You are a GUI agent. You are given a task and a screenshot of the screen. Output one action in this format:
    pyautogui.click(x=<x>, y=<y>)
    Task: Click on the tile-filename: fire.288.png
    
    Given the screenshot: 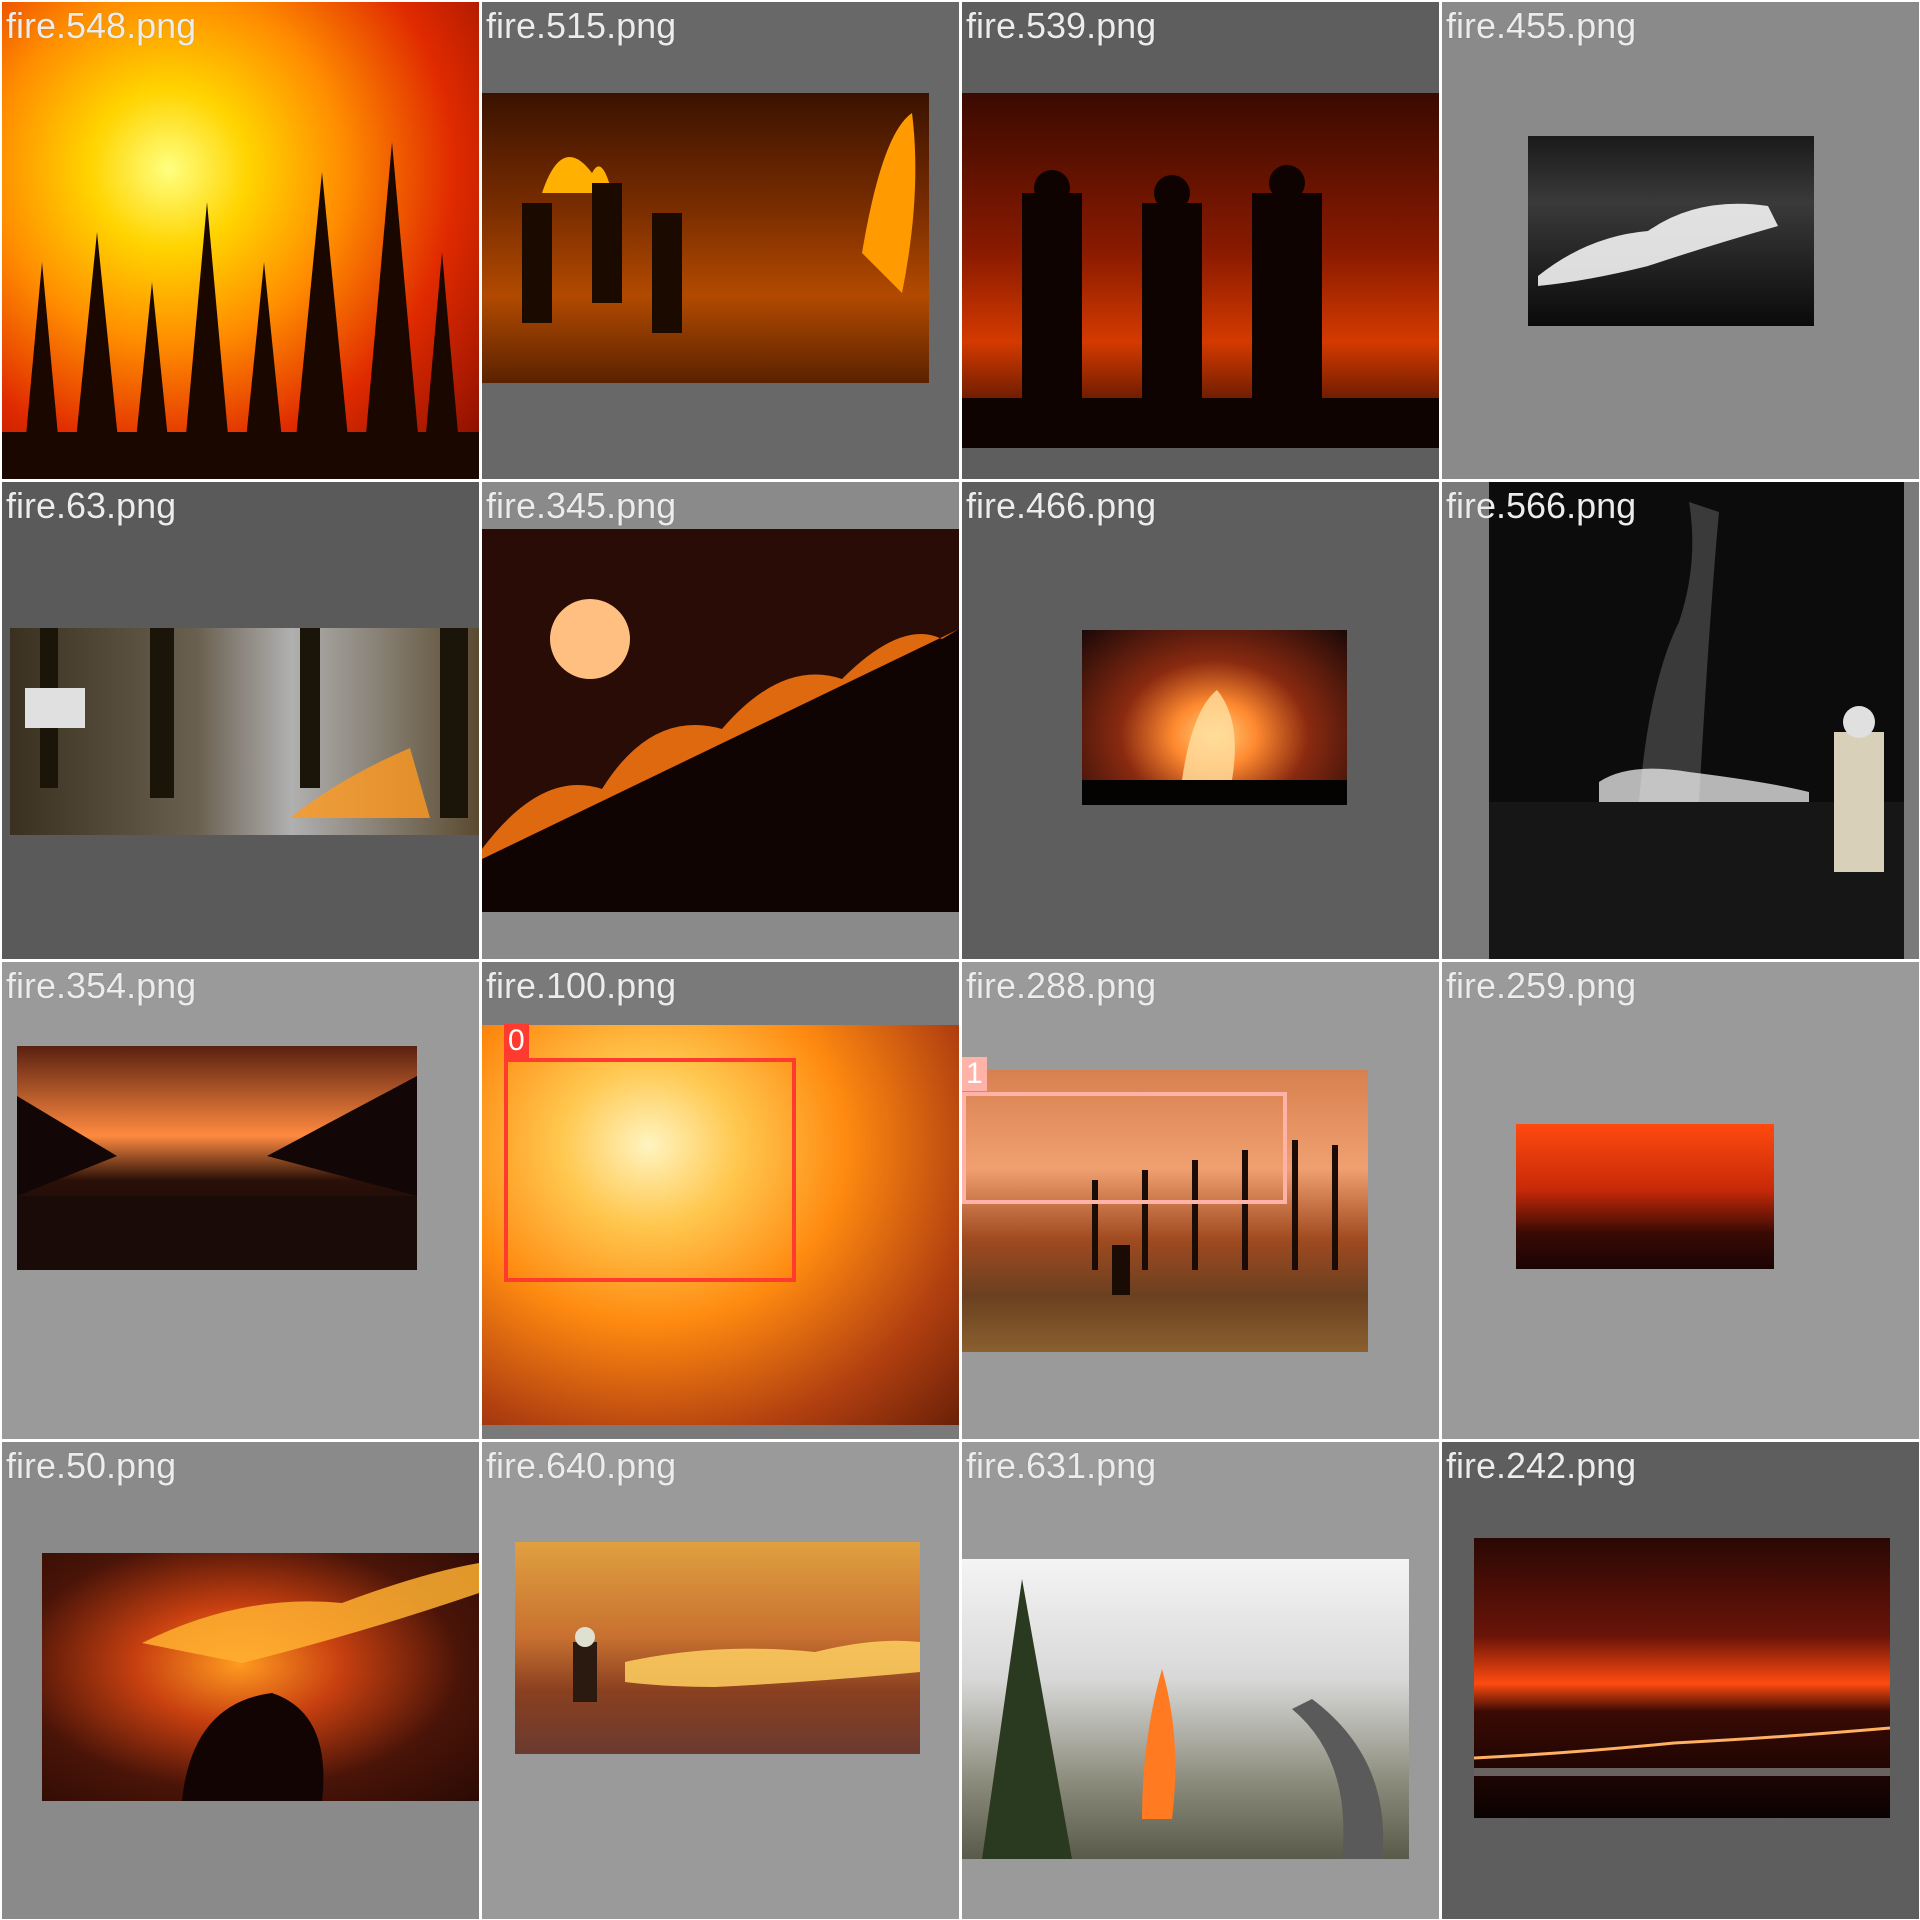 What is the action you would take?
    pyautogui.click(x=1061, y=985)
    